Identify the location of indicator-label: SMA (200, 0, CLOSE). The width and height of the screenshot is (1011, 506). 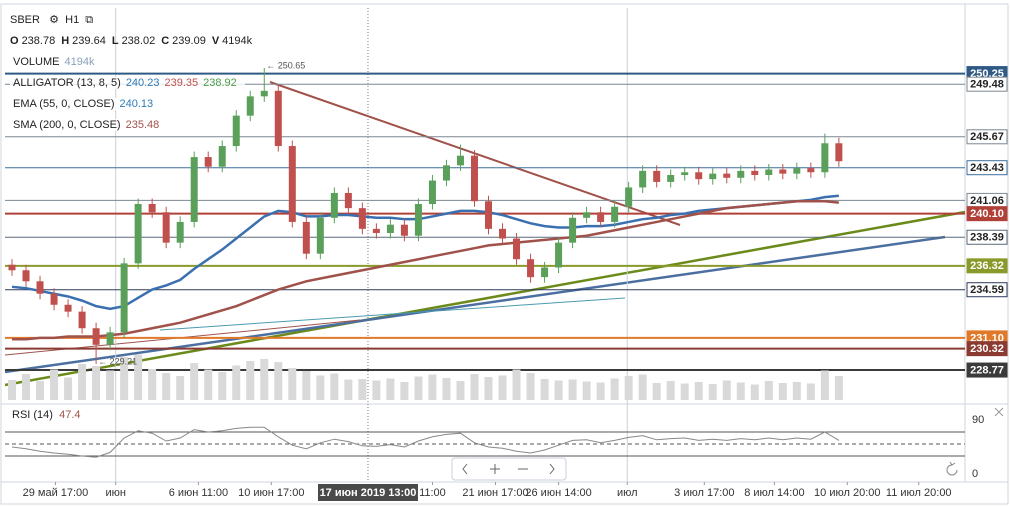
(67, 125).